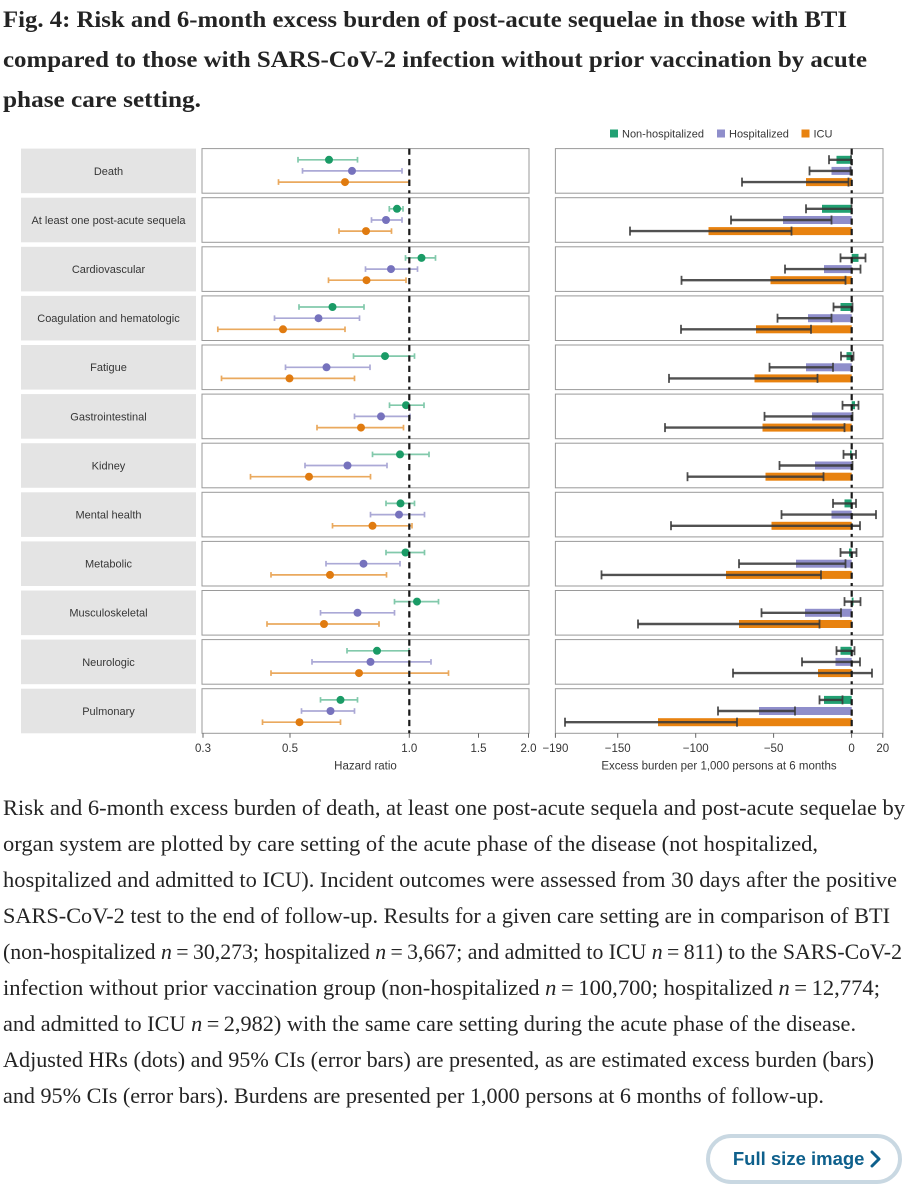  I want to click on svg-text: Coagulation and hematologic, so click(108, 319).